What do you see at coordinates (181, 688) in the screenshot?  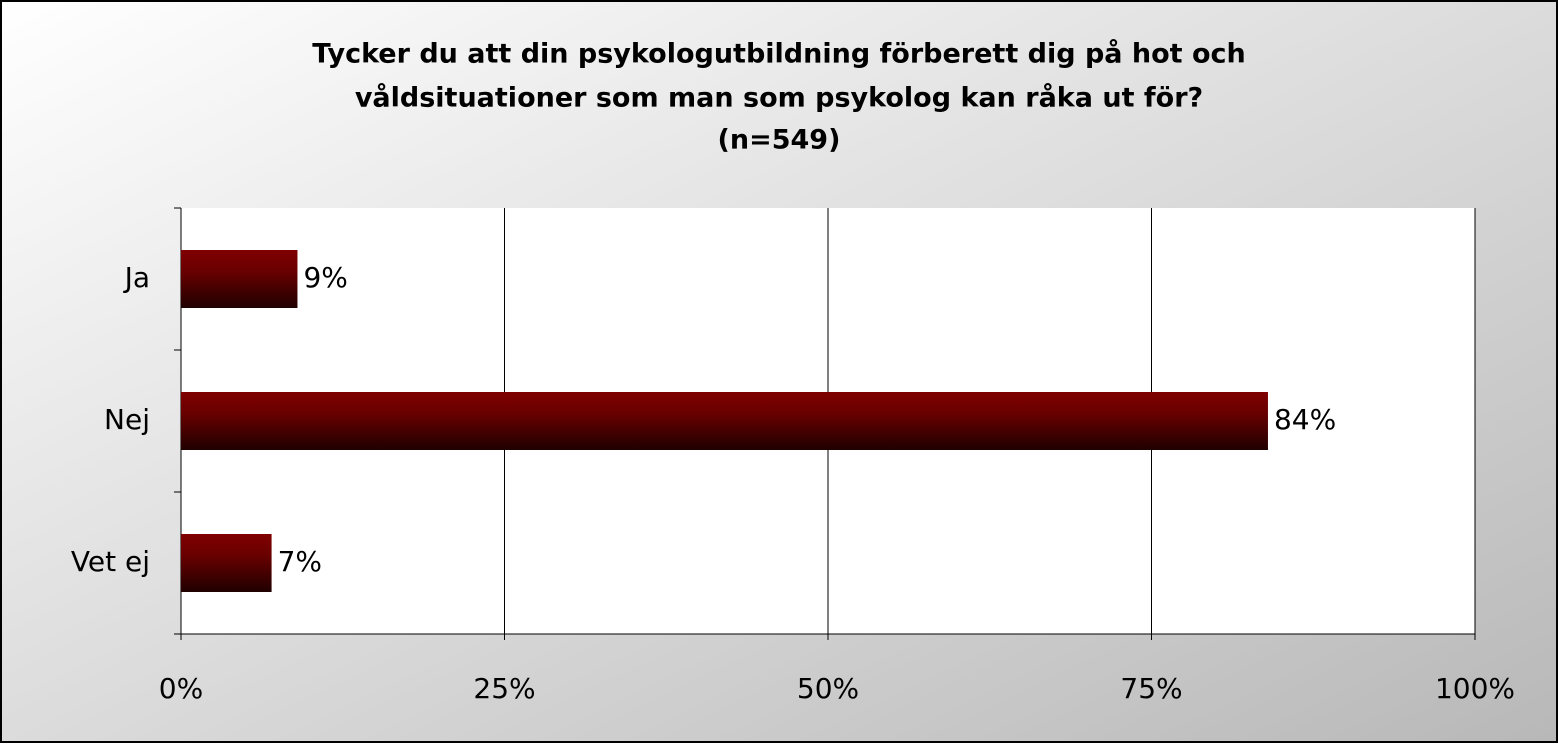 I see `x-tick-label: 0%` at bounding box center [181, 688].